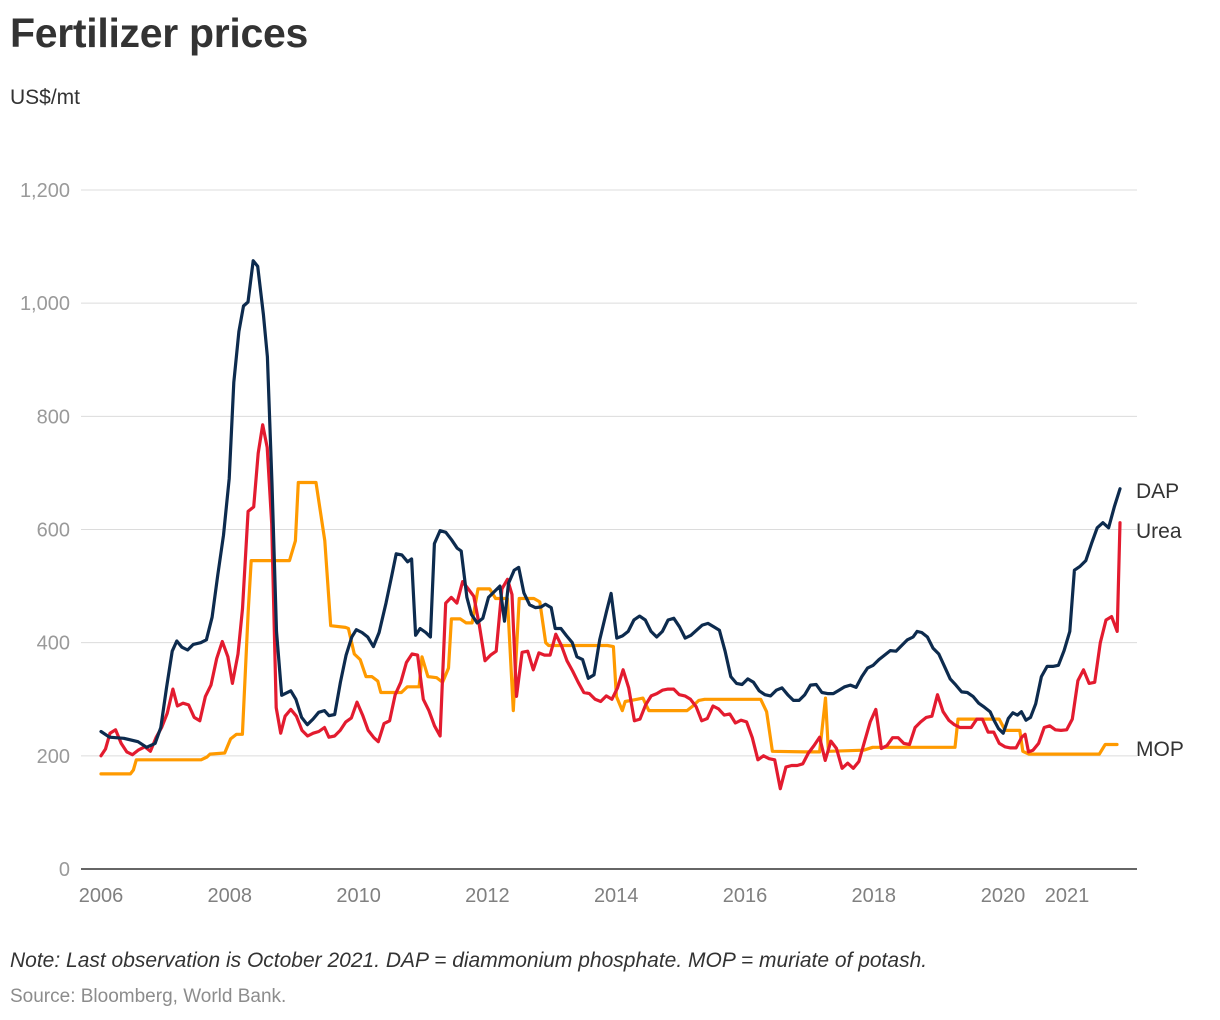 This screenshot has height=1020, width=1220. Describe the element at coordinates (53, 531) in the screenshot. I see `y-tick-label: 600` at that location.